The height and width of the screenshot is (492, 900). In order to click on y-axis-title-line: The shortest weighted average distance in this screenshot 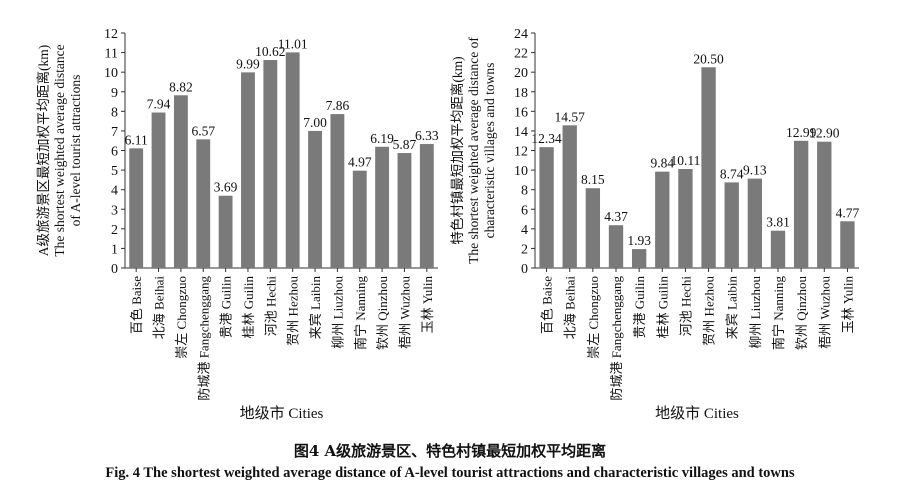, I will do `click(59, 150)`.